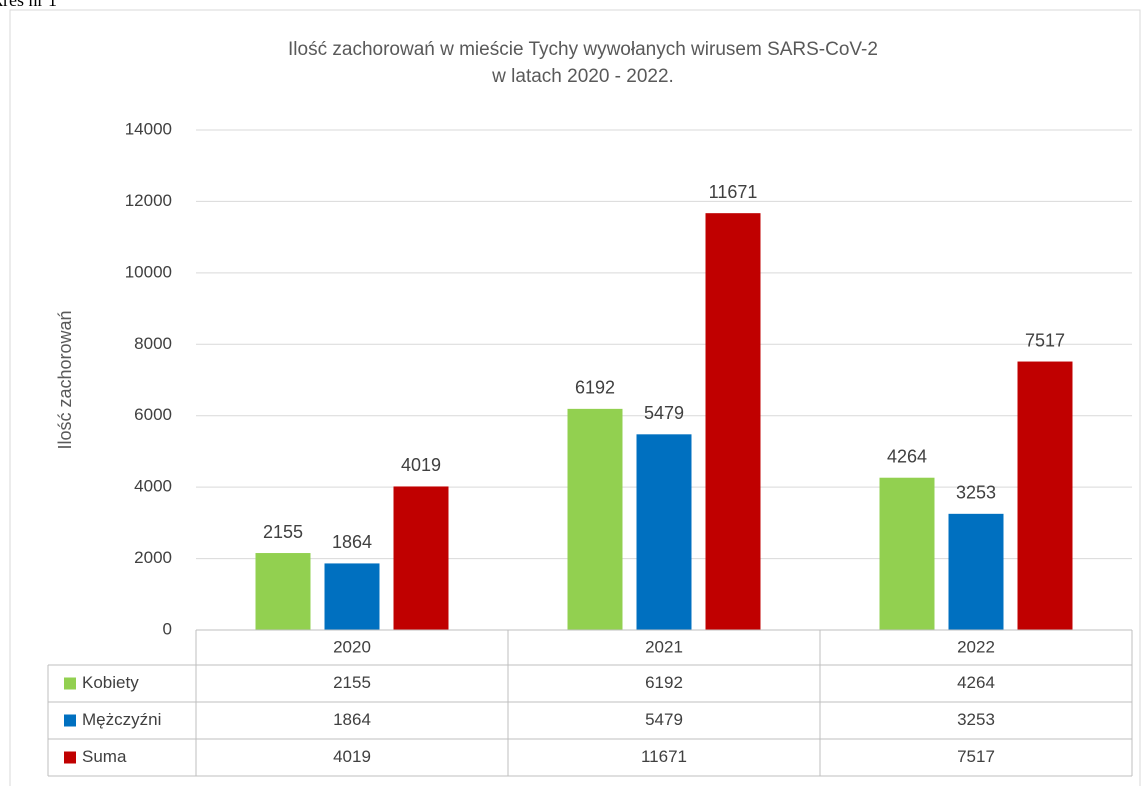 The image size is (1148, 786). What do you see at coordinates (976, 719) in the screenshot?
I see `table-cell: 3253` at bounding box center [976, 719].